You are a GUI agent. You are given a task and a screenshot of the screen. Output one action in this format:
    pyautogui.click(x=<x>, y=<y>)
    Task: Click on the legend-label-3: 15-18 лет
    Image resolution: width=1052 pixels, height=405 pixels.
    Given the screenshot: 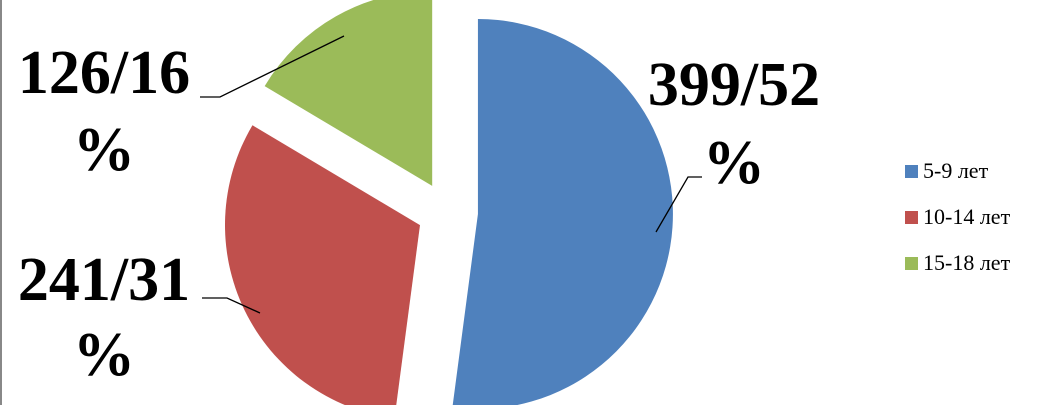 What is the action you would take?
    pyautogui.click(x=967, y=262)
    